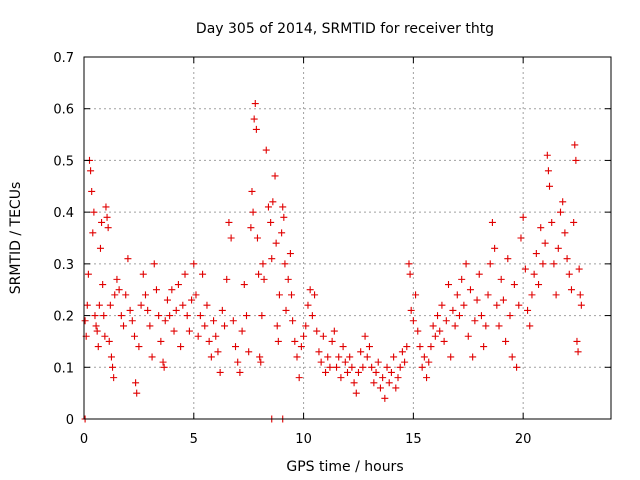 Image resolution: width=640 pixels, height=480 pixels. I want to click on y-tick-label: 0.3, so click(63, 265).